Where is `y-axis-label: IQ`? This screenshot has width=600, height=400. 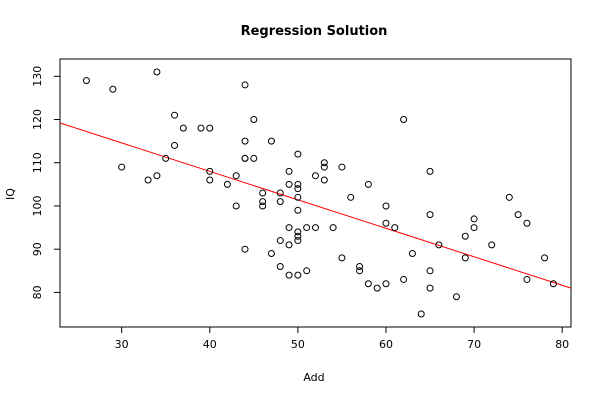 y-axis-label: IQ is located at coordinates (10, 194).